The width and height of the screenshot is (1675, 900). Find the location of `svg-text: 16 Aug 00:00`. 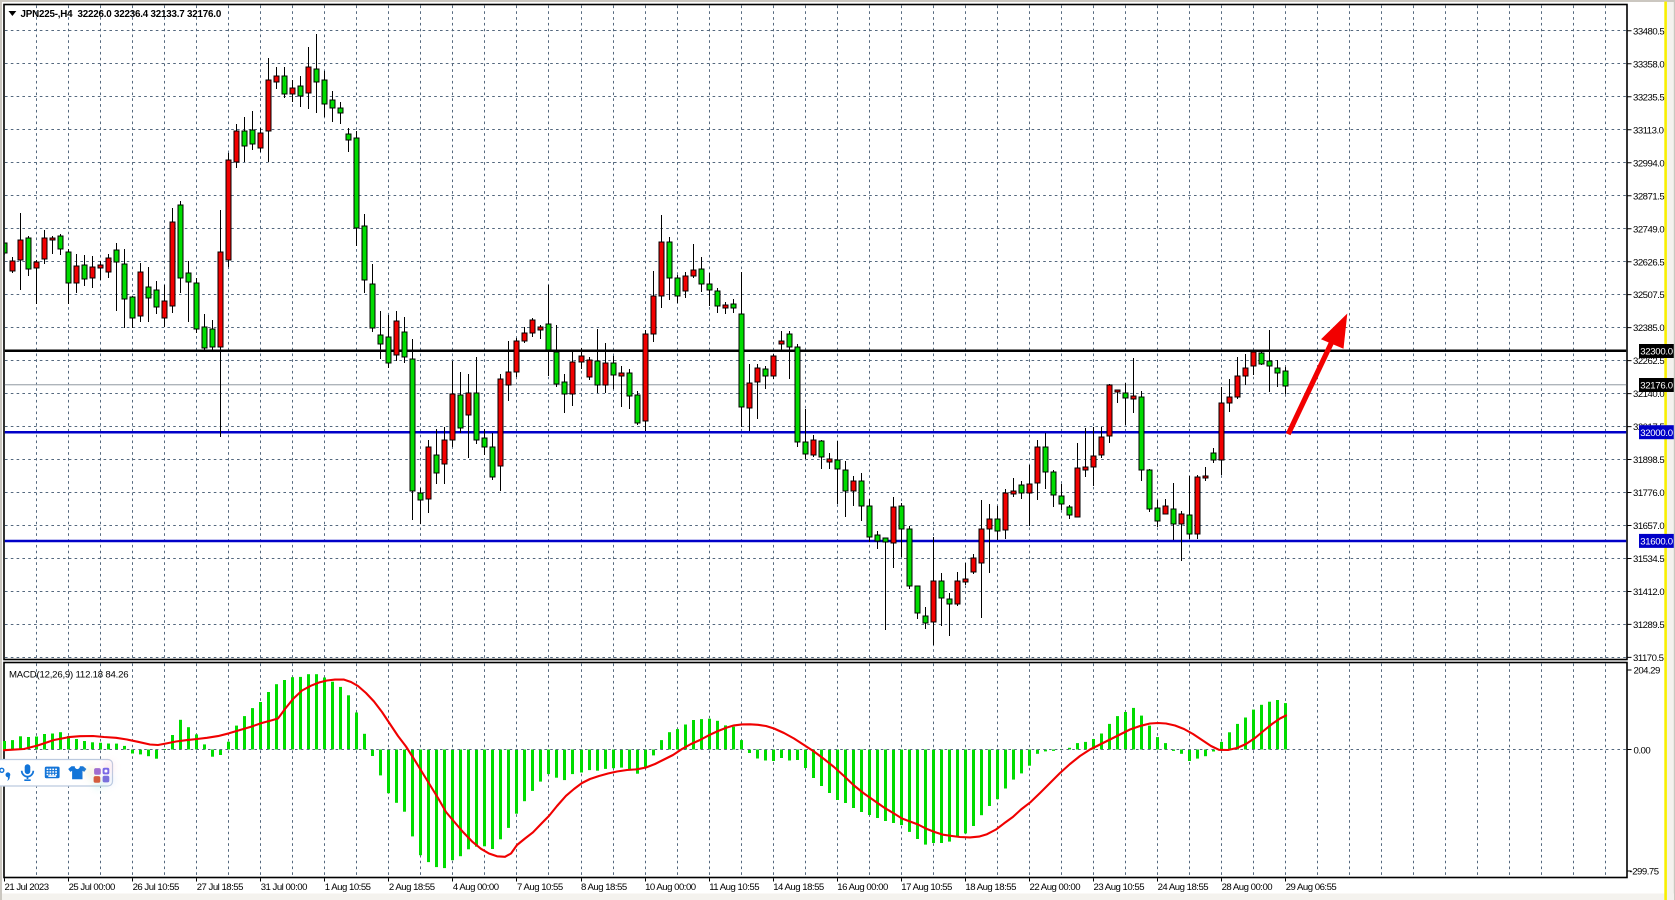

svg-text: 16 Aug 00:00 is located at coordinates (862, 887).